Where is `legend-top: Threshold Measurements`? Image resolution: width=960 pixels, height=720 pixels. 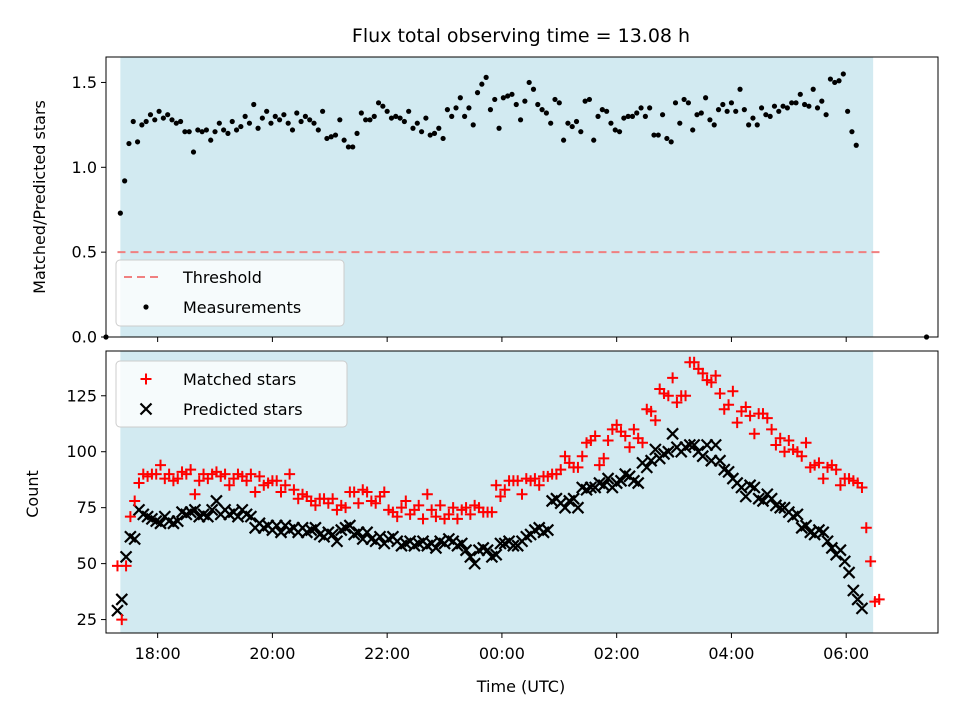 legend-top: Threshold Measurements is located at coordinates (230, 293).